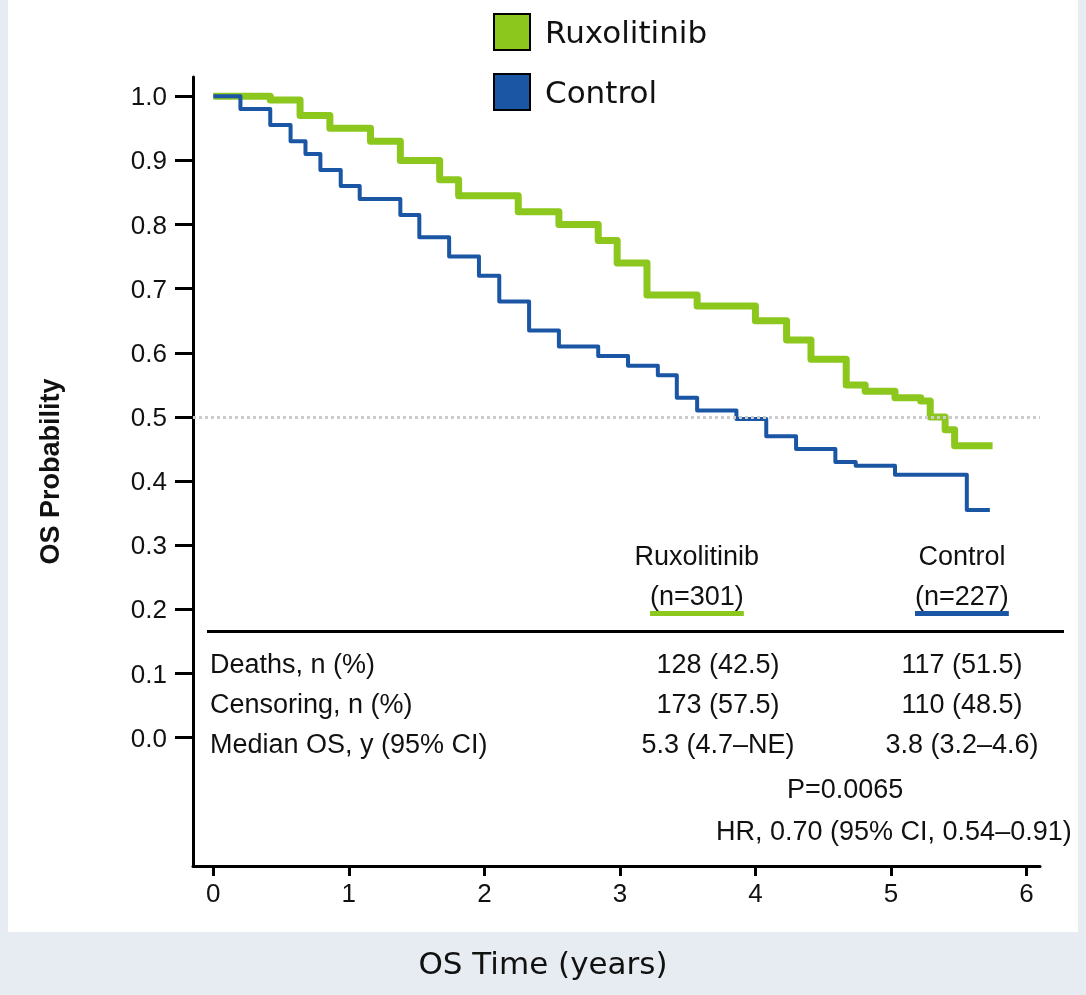  Describe the element at coordinates (148, 481) in the screenshot. I see `y-tick-label: 0.4` at that location.